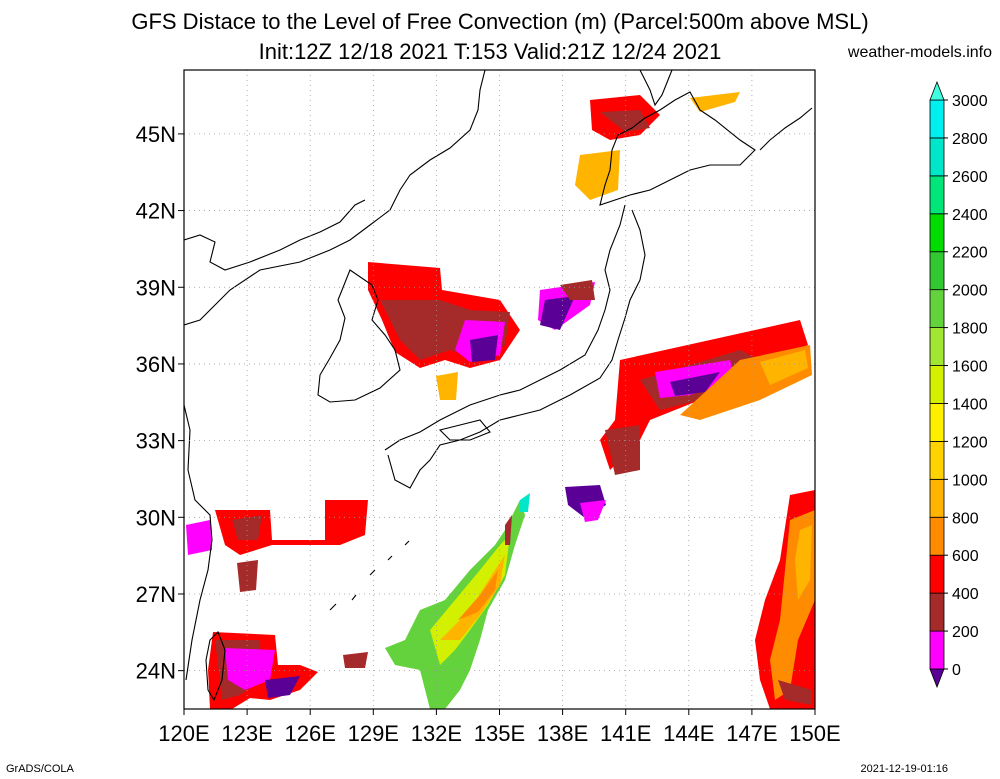 This screenshot has width=1000, height=779. I want to click on footer-software-label: GrADS/COLA, so click(40, 769).